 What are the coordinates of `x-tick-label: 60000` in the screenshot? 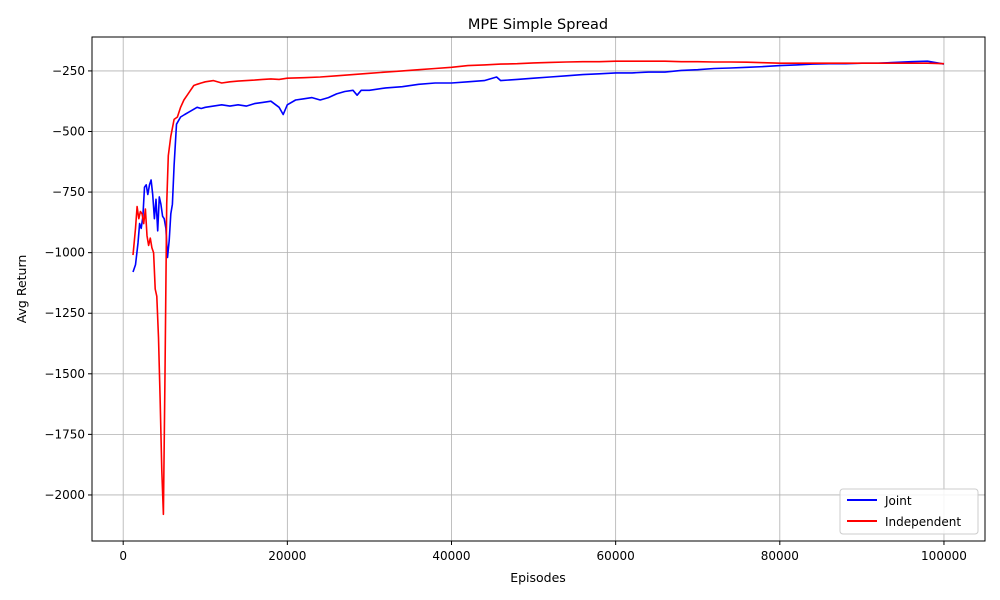 It's located at (616, 556).